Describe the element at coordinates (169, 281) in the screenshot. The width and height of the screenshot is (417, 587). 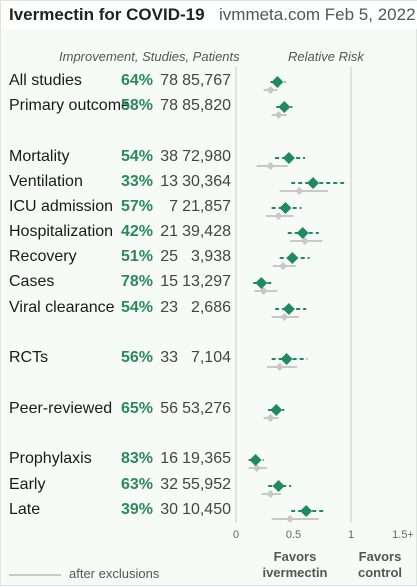
I see `row-studies: 15` at that location.